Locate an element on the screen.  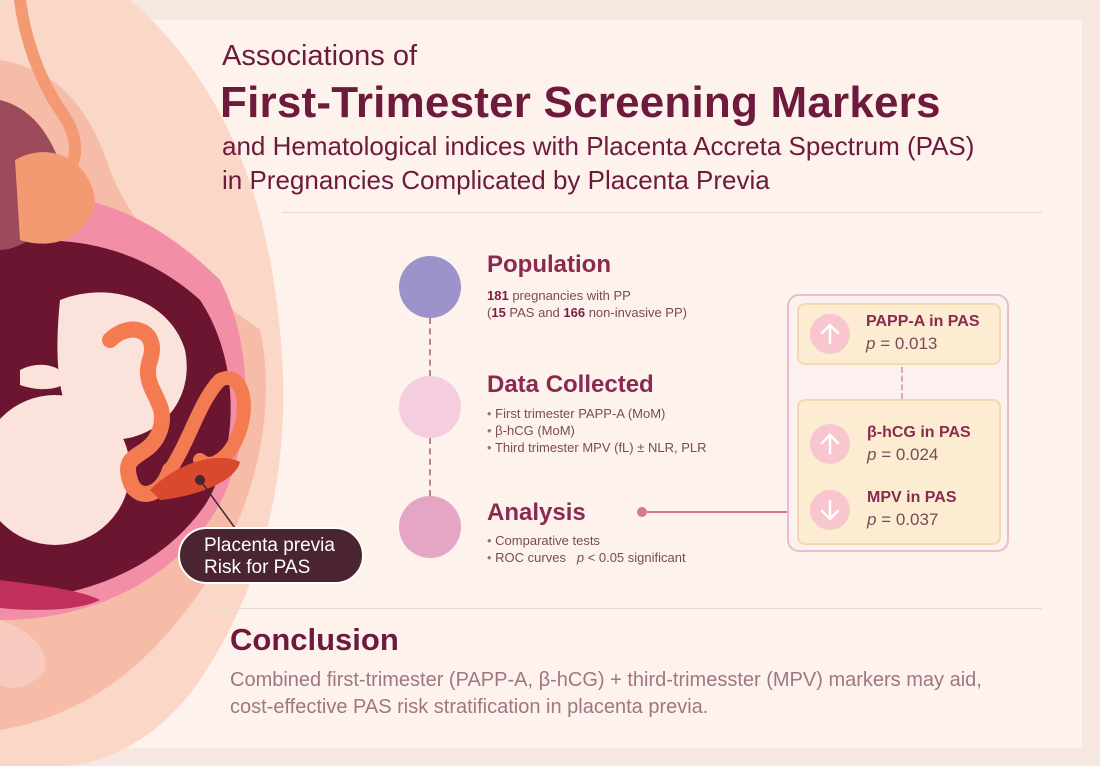
list-item: ROC curves p < 0.05 significant is located at coordinates (586, 557).